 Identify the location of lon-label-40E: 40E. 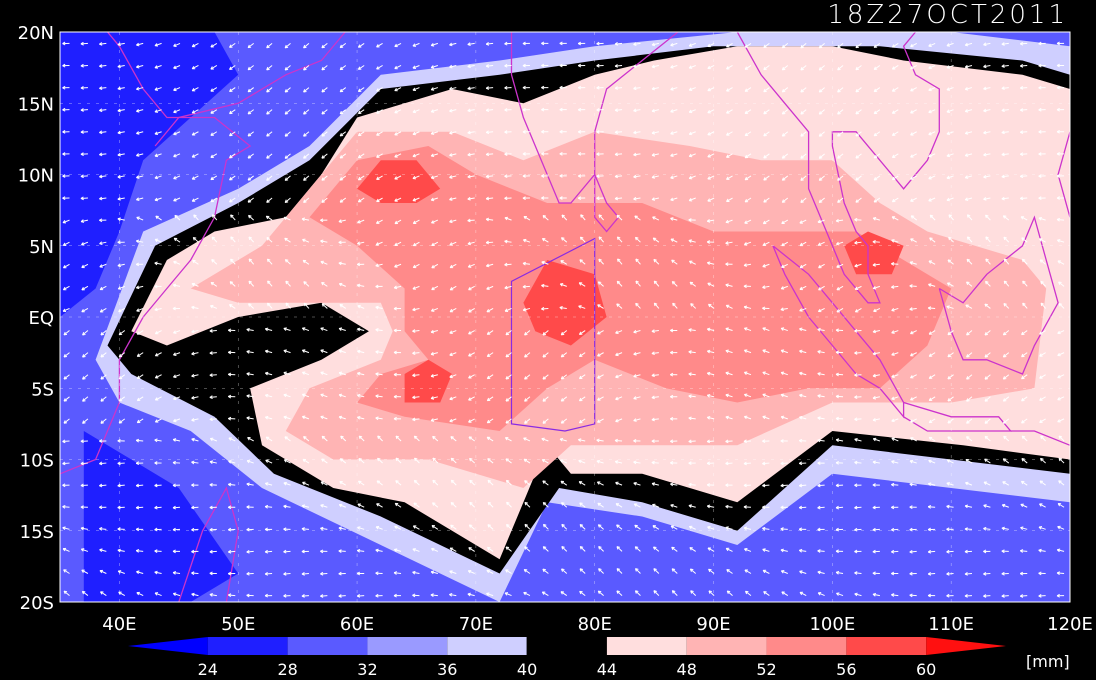
(119, 624).